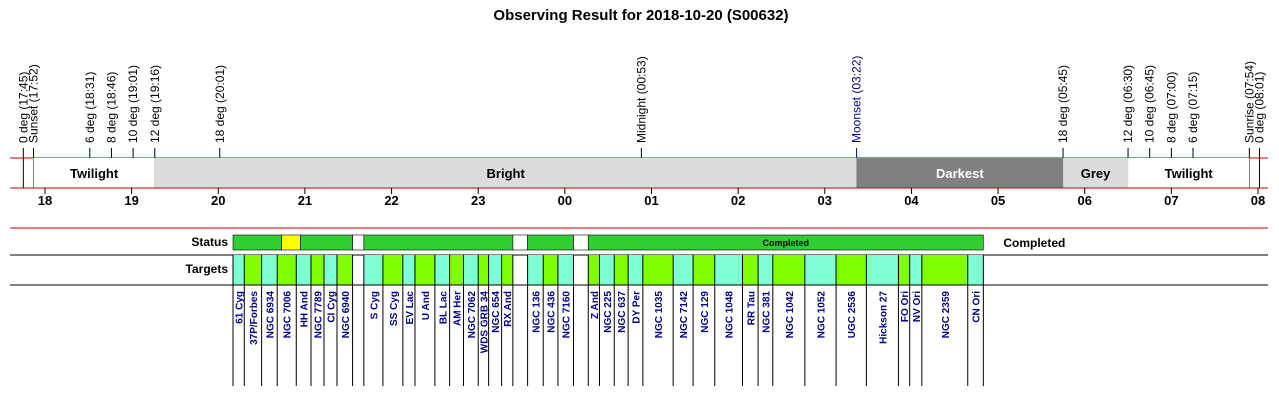  Describe the element at coordinates (207, 269) in the screenshot. I see `targets-row-label: Targets` at that location.